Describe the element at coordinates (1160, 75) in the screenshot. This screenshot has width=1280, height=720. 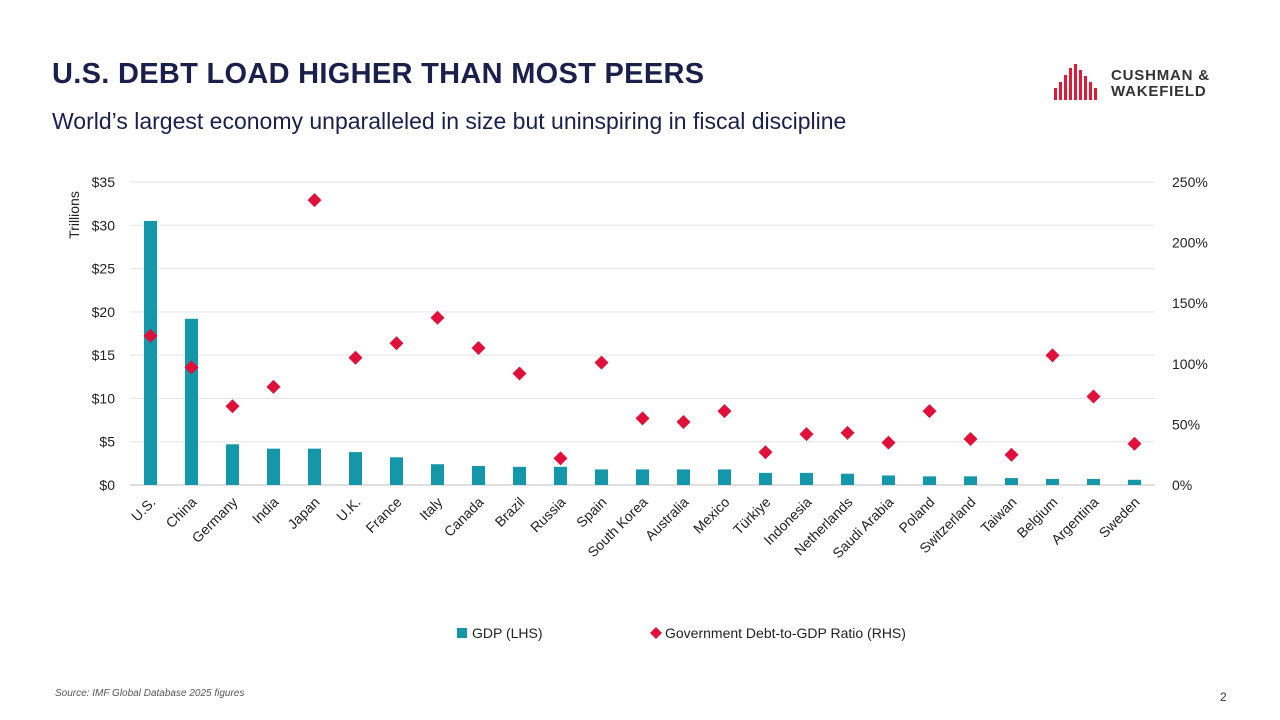
I see `logo-line-1: CUSHMAN &` at that location.